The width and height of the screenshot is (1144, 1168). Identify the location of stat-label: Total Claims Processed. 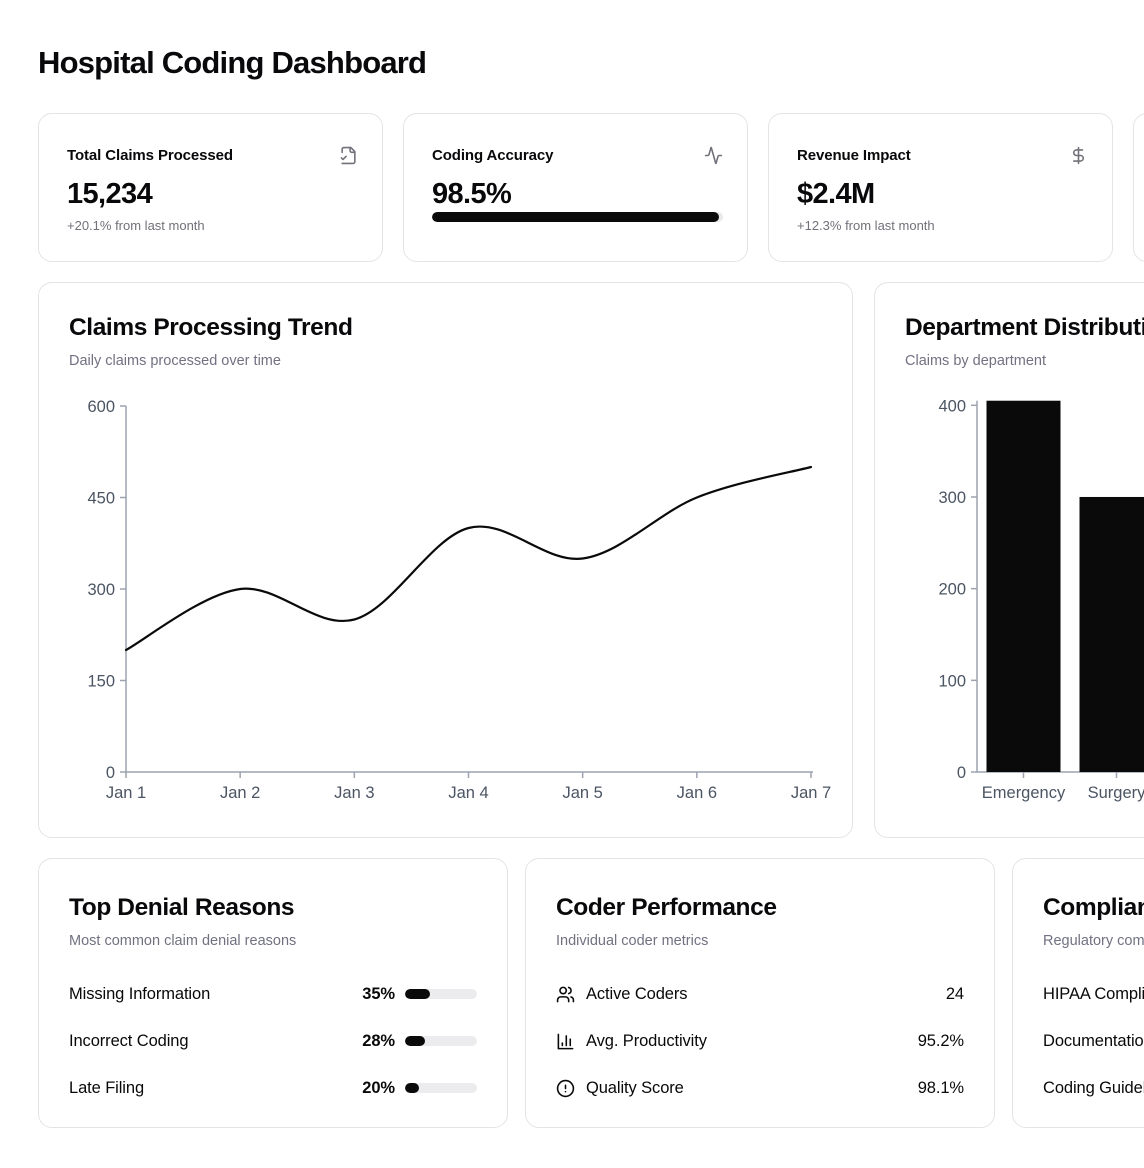
(150, 155).